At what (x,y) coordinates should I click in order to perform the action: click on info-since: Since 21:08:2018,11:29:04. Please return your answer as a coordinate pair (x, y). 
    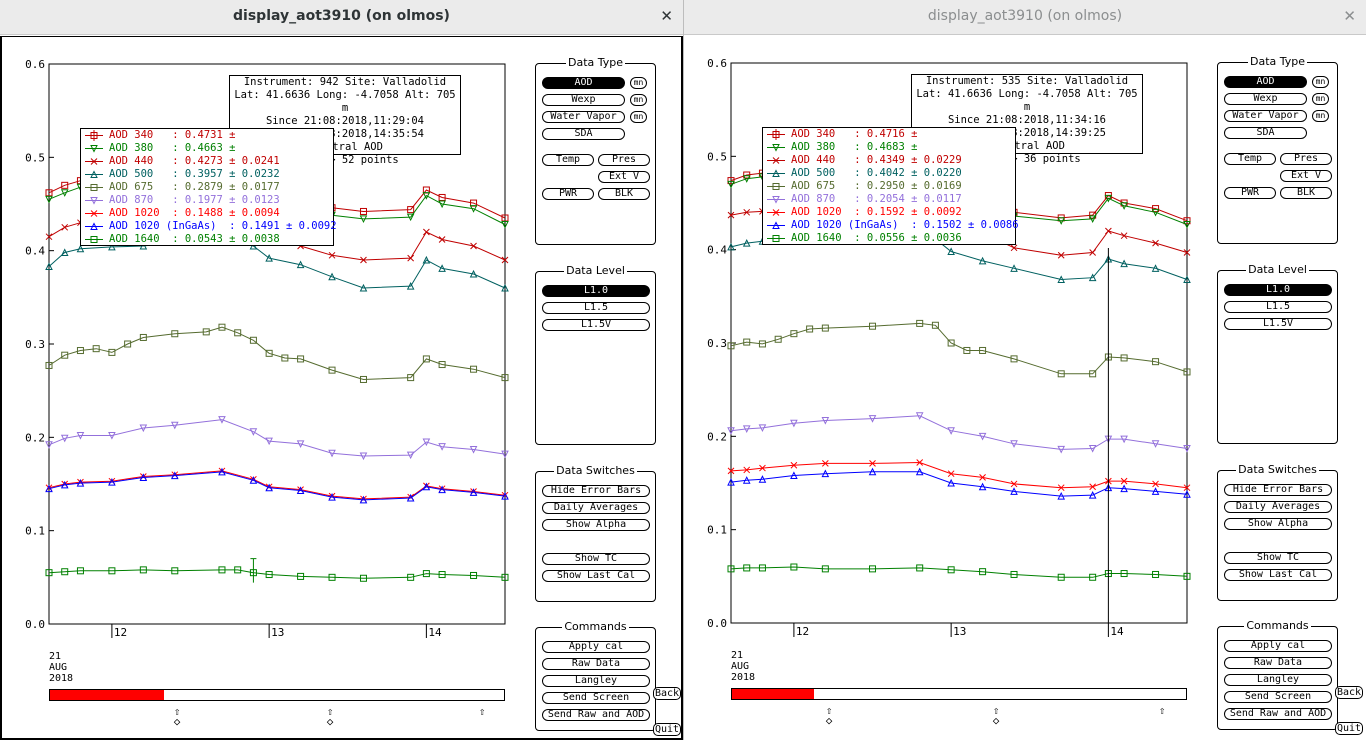
    Looking at the image, I should click on (345, 121).